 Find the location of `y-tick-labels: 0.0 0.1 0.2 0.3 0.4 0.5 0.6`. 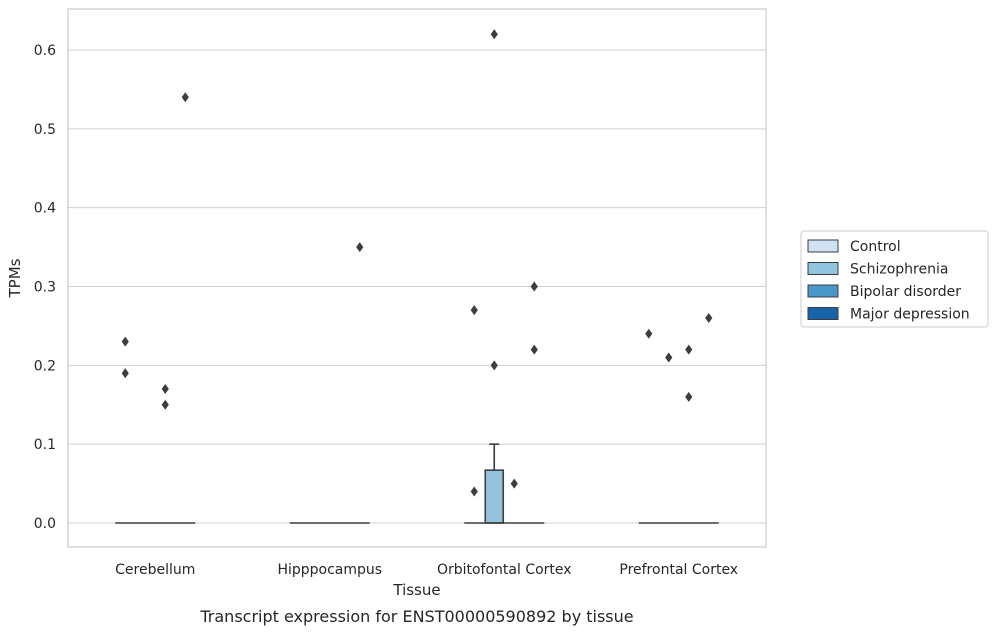

y-tick-labels: 0.0 0.1 0.2 0.3 0.4 0.5 0.6 is located at coordinates (45, 287).